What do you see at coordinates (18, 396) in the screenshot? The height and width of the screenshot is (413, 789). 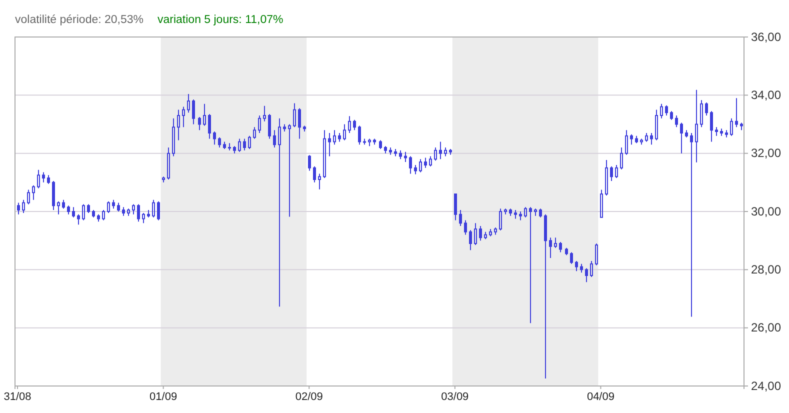 I see `x-tick-label: 31/08` at bounding box center [18, 396].